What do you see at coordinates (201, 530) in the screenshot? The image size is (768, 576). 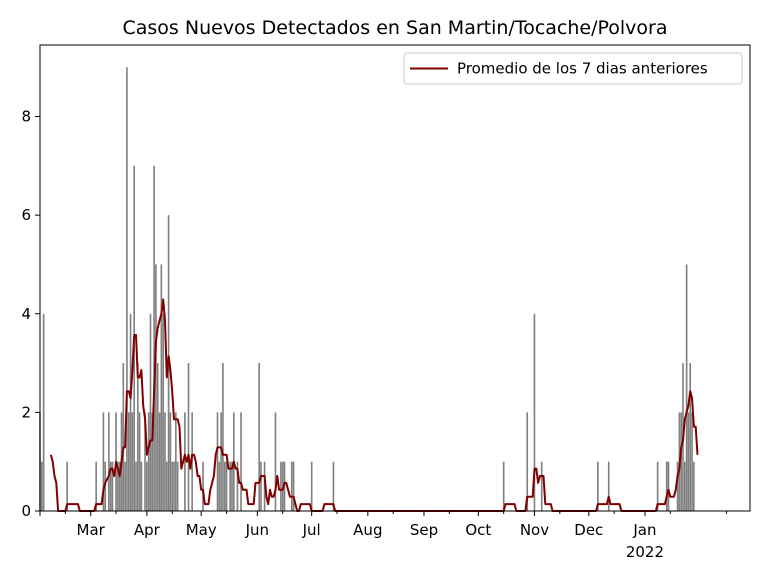 I see `x-tick-label: May` at bounding box center [201, 530].